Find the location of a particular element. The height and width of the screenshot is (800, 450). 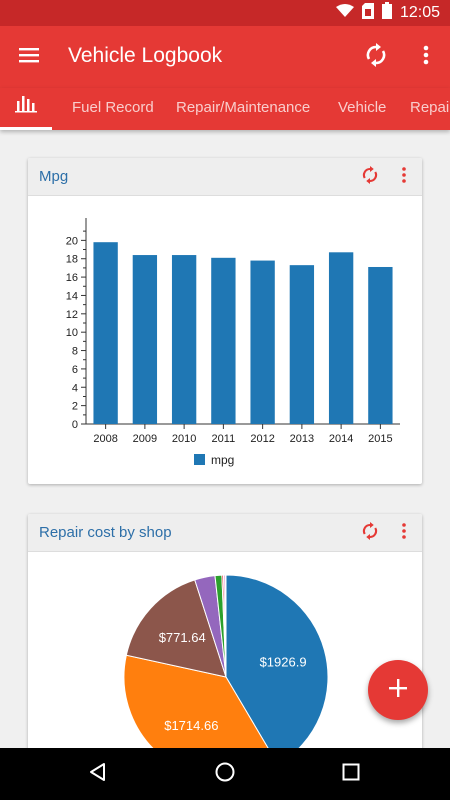

x-tick-label: 2010 is located at coordinates (184, 439).